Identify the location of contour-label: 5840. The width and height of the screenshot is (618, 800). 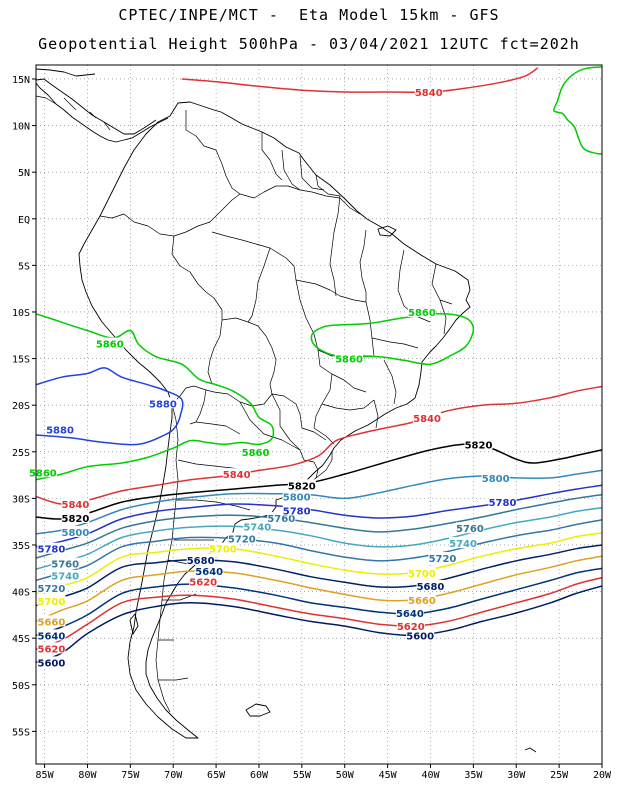
(237, 475).